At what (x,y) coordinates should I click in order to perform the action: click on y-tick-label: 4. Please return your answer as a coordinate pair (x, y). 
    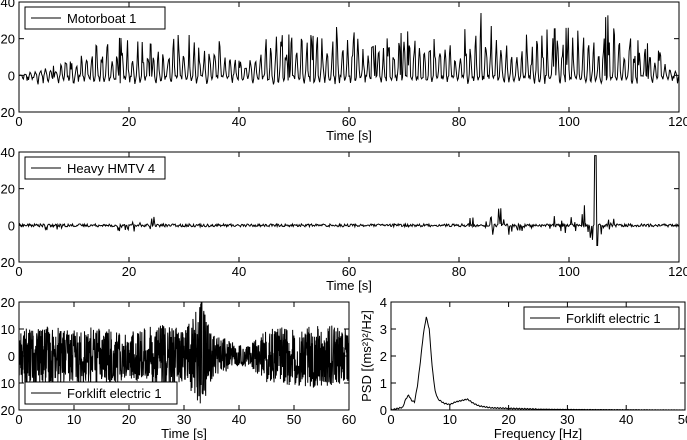
    Looking at the image, I should click on (383, 302).